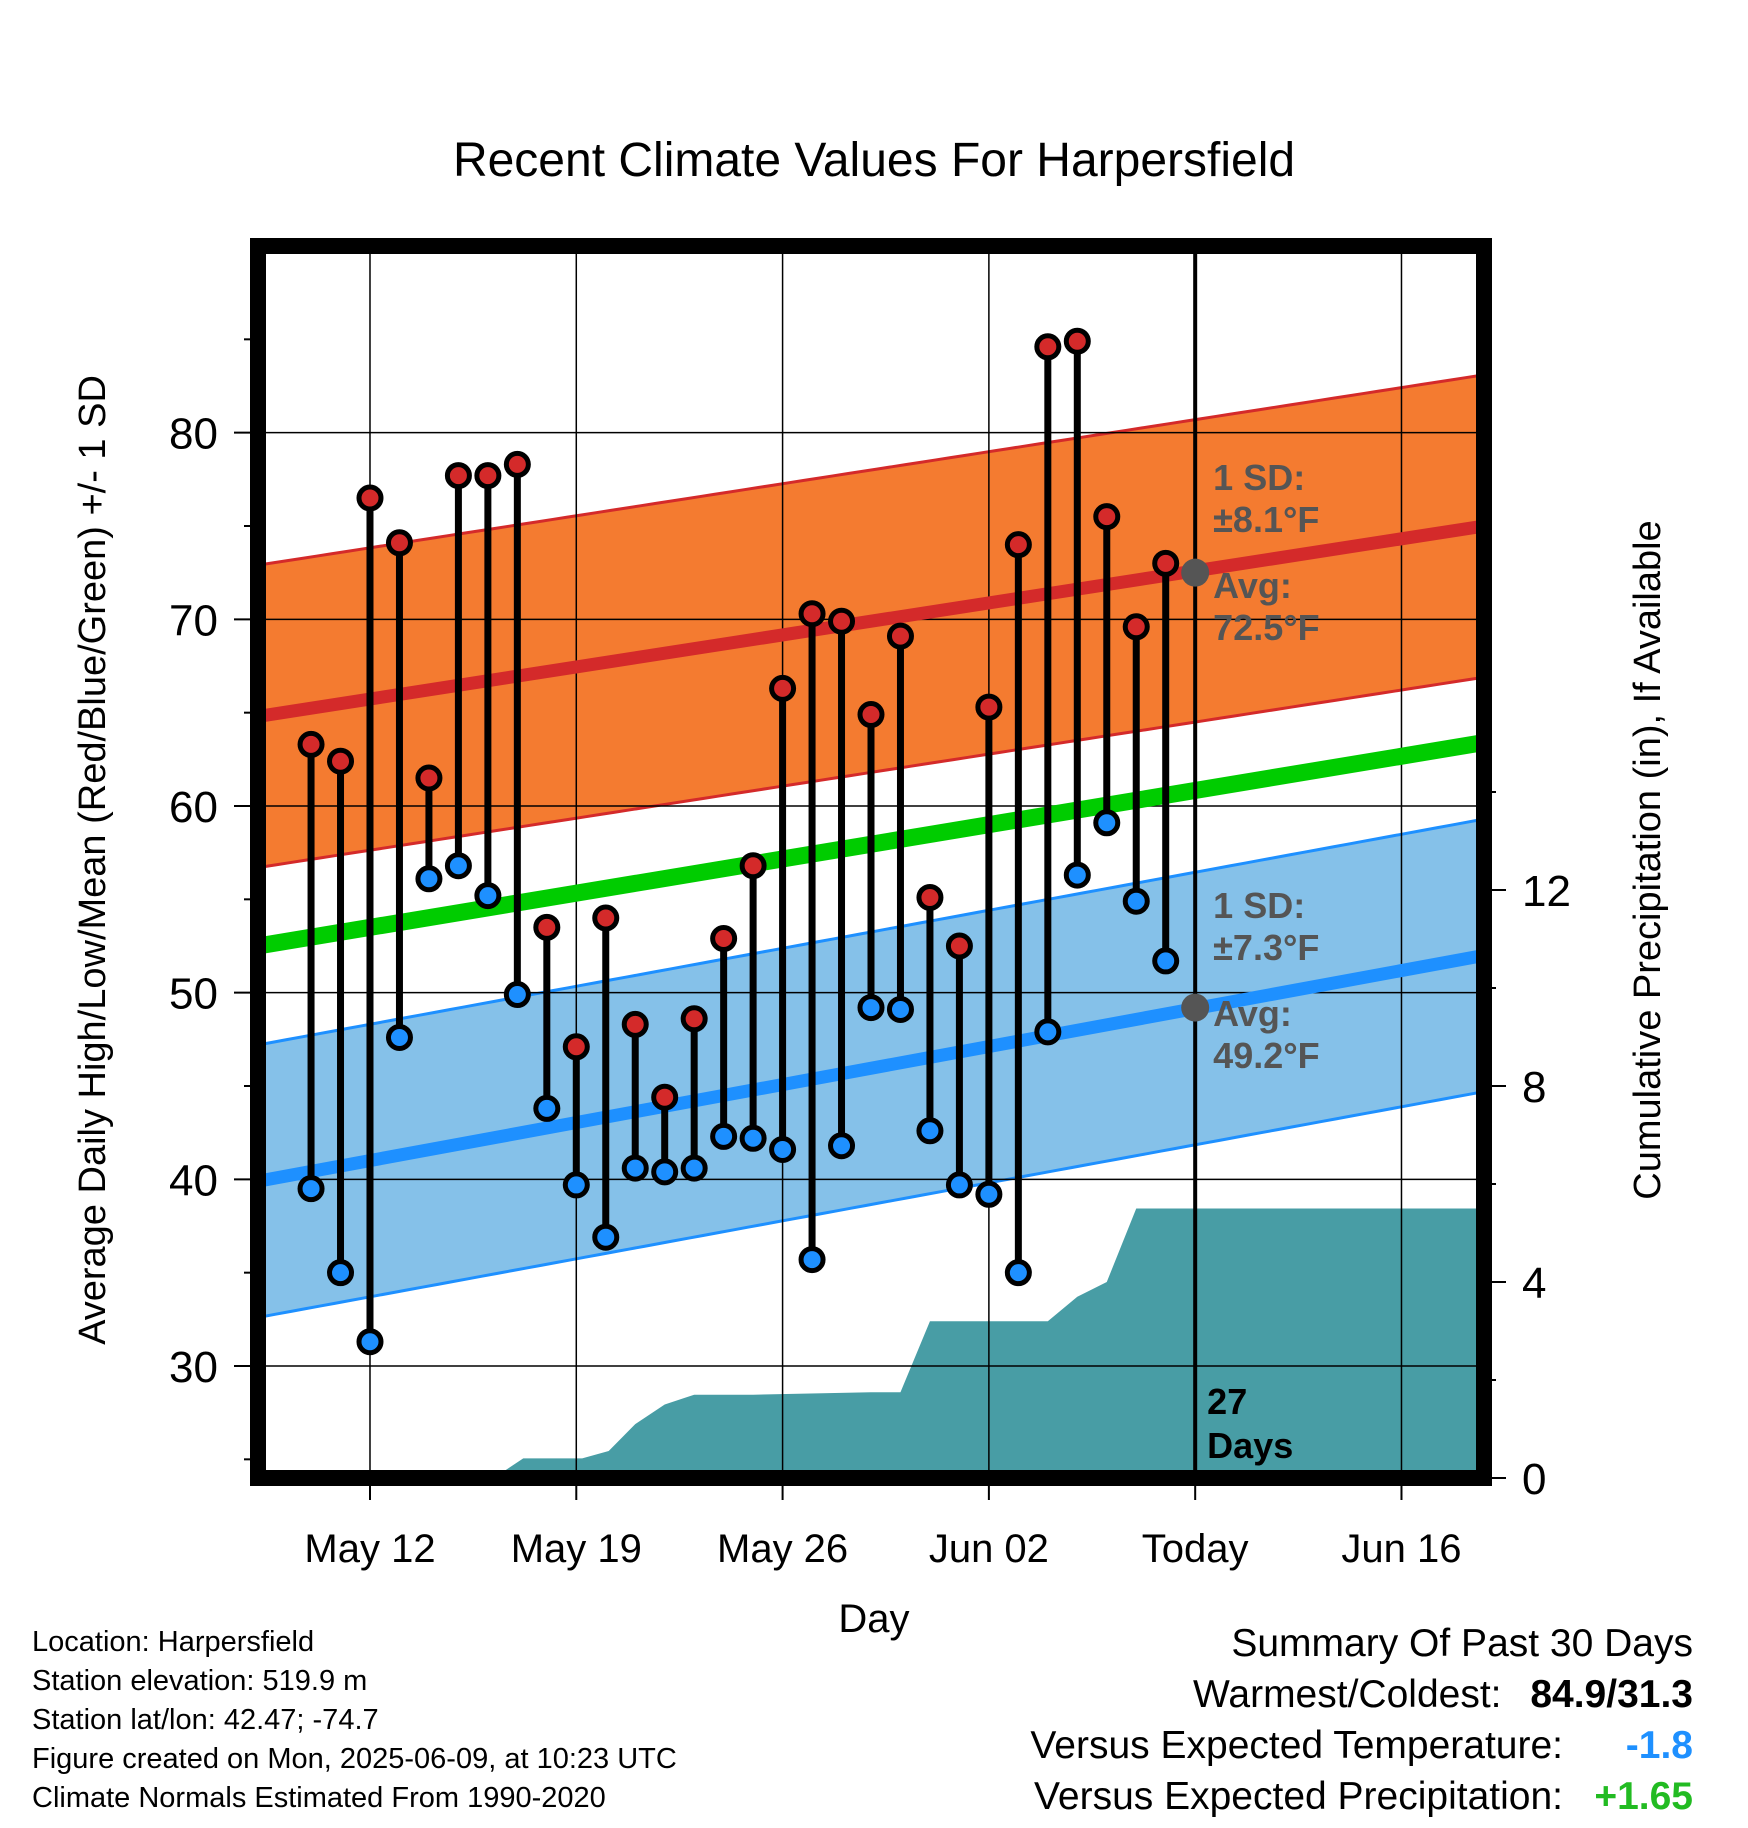 This screenshot has height=1828, width=1748. What do you see at coordinates (1546, 891) in the screenshot?
I see `y2-tick-label: 12` at bounding box center [1546, 891].